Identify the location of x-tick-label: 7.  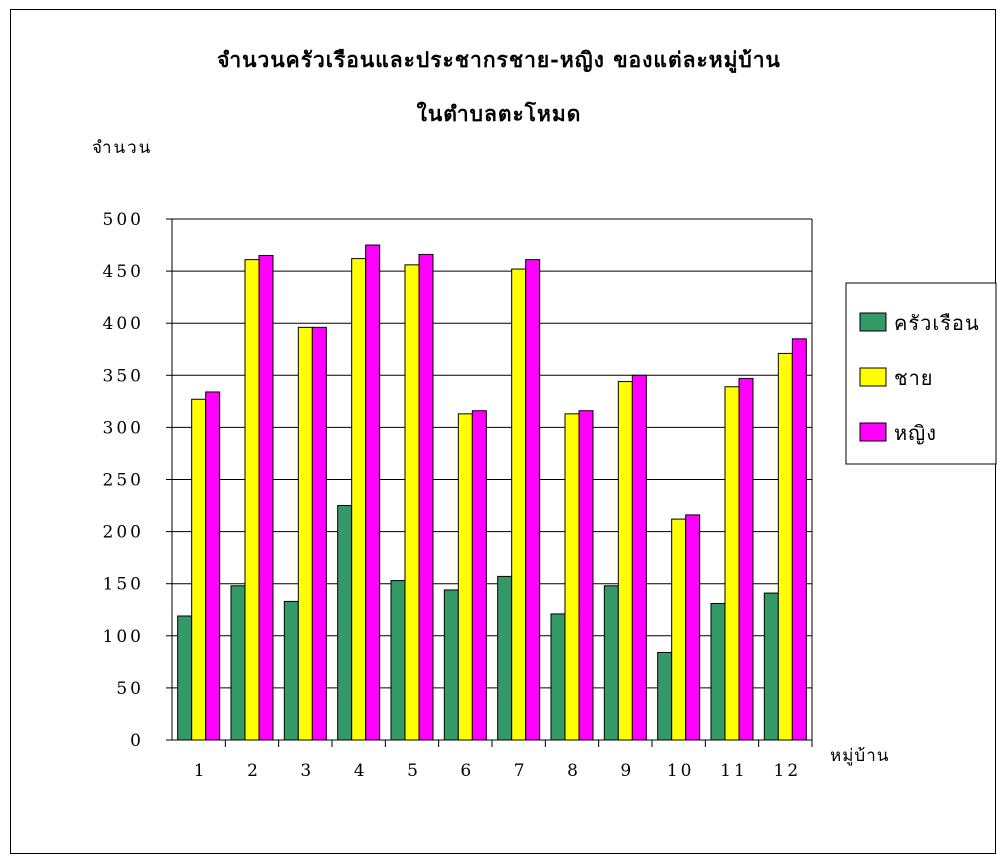
(521, 771).